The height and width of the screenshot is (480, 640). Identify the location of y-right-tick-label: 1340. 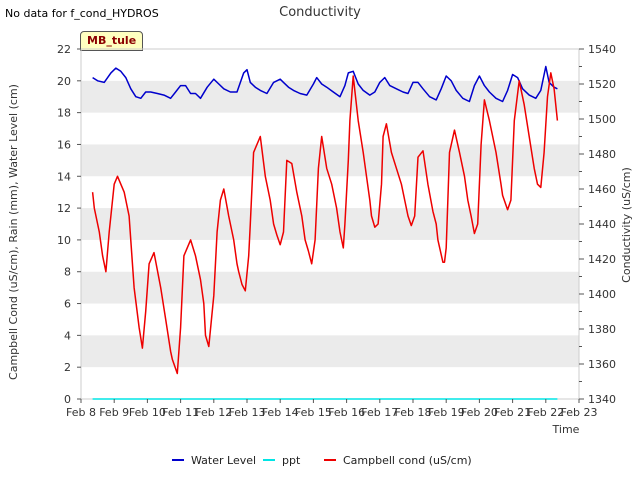
(602, 399).